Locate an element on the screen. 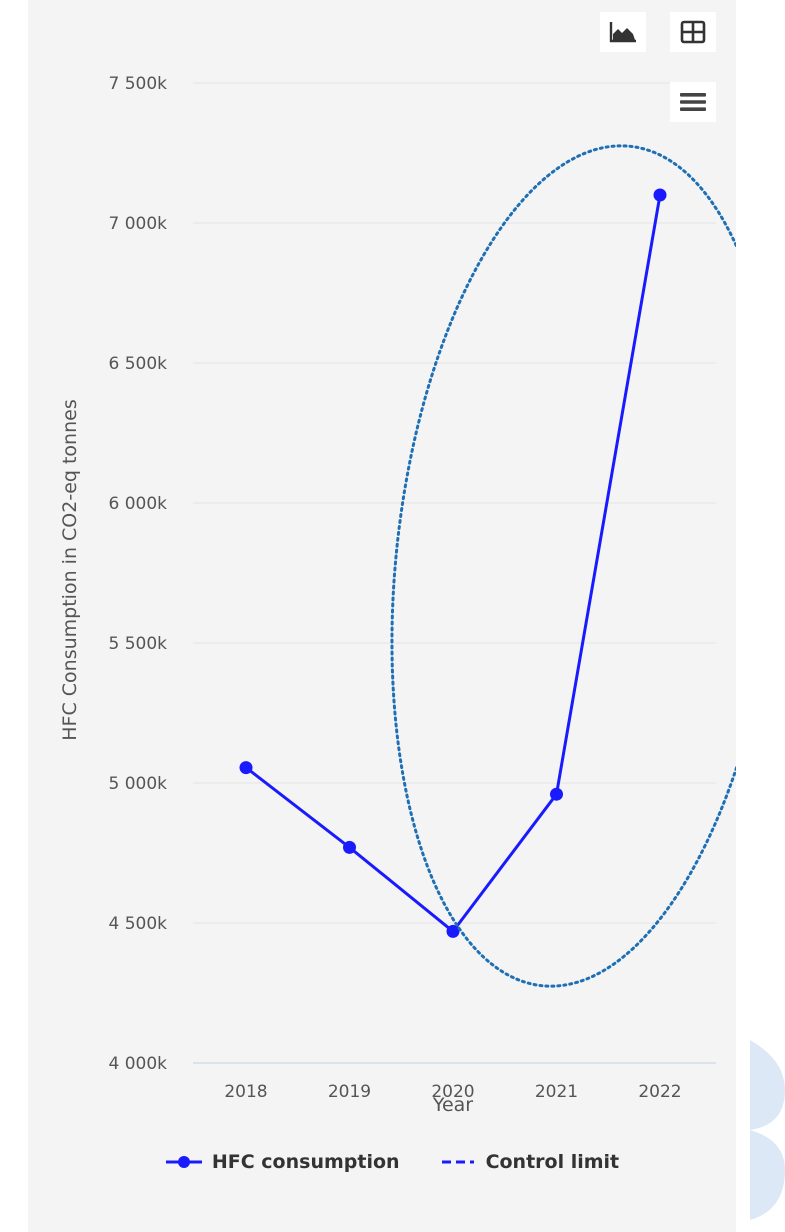  y-tick-label: 6 500k is located at coordinates (137, 364).